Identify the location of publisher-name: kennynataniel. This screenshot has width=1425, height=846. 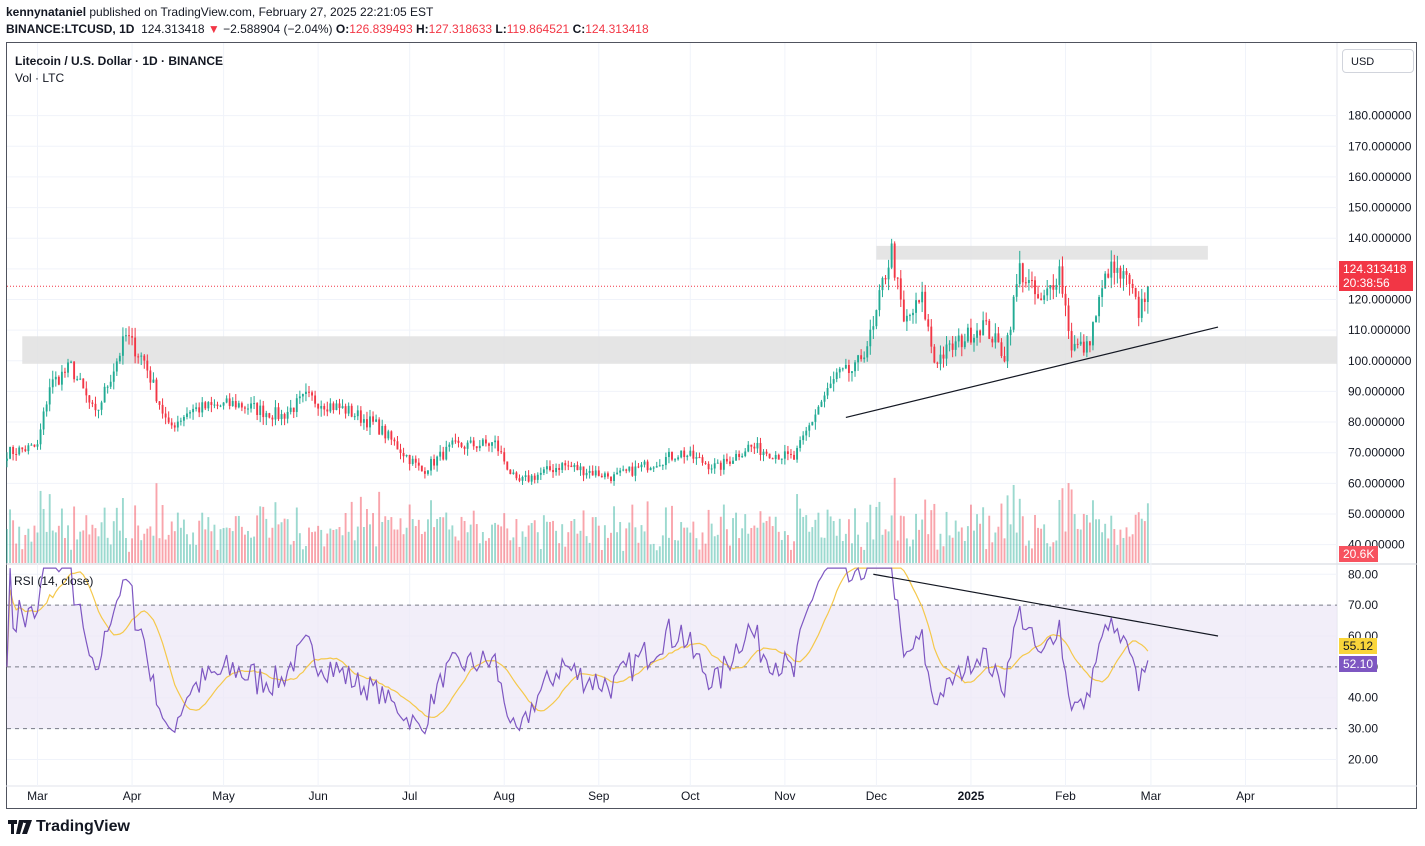
(46, 12).